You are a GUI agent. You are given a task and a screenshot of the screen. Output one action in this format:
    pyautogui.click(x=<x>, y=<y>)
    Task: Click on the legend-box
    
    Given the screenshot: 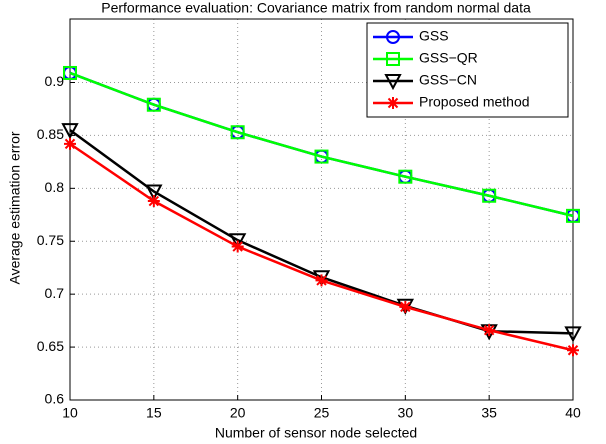 What is the action you would take?
    pyautogui.click(x=467, y=70)
    